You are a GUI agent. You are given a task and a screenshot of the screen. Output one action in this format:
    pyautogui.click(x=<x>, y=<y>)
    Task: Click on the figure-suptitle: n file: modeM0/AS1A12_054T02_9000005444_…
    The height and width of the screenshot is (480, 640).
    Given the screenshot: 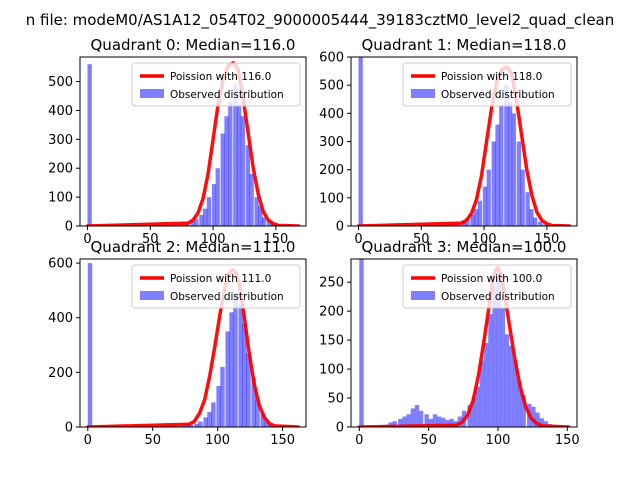 What is the action you would take?
    pyautogui.click(x=320, y=20)
    